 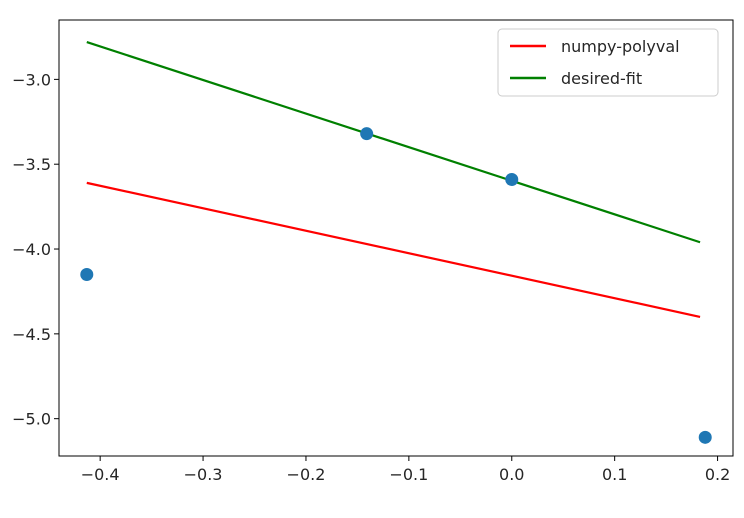 I want to click on legend-box, so click(x=608, y=62).